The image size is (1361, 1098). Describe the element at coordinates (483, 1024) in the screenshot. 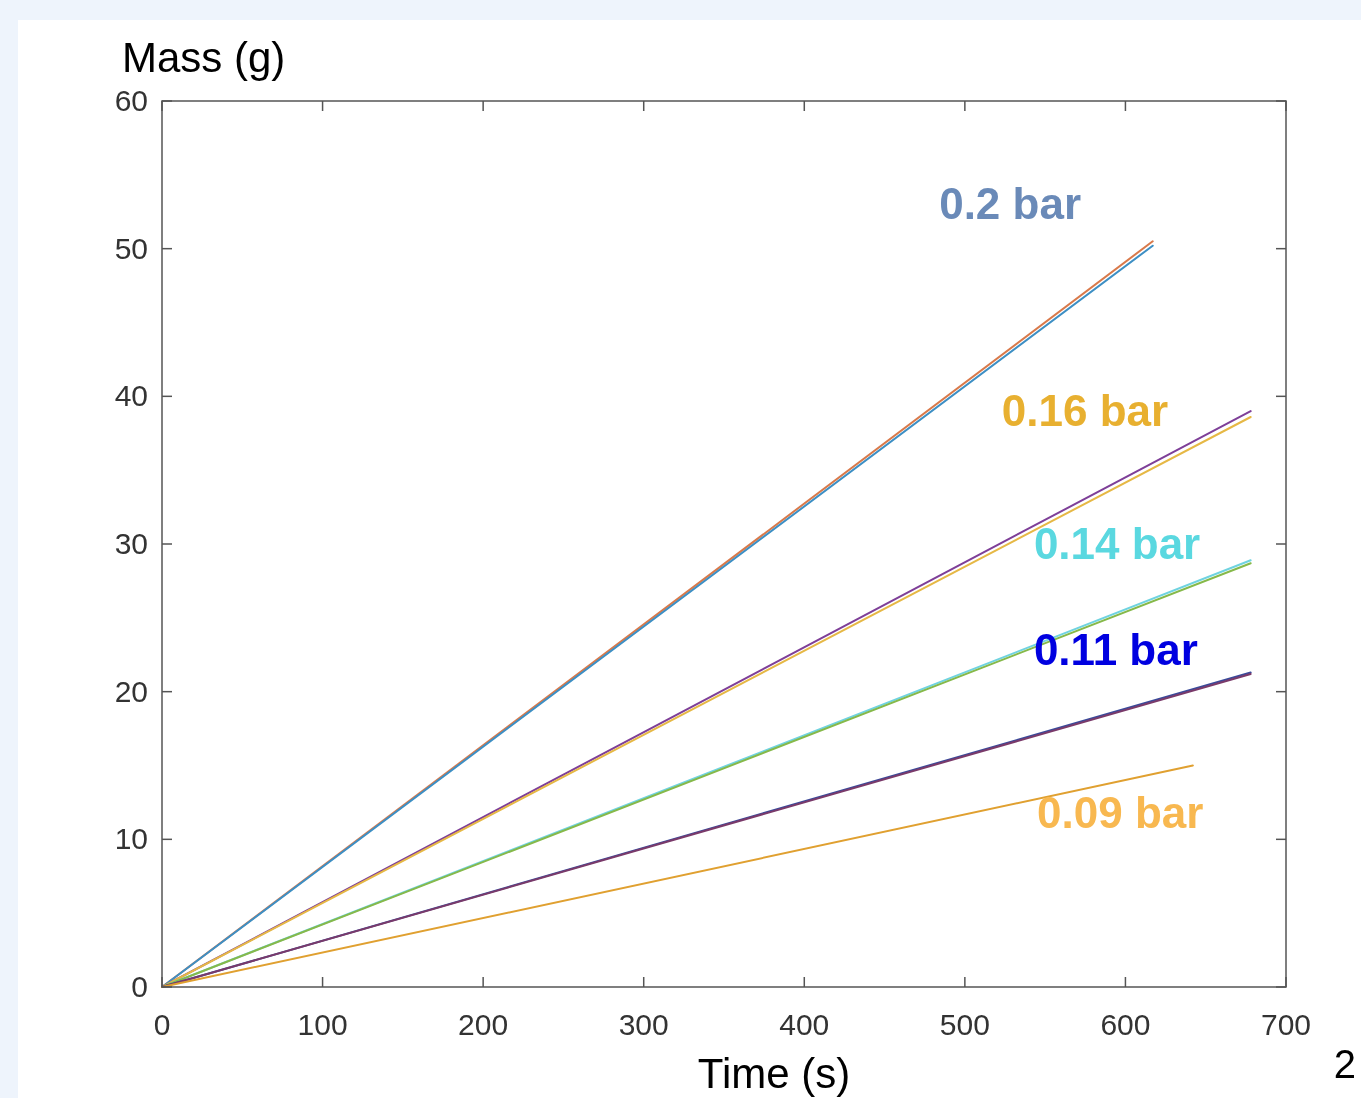

I see `x-tick-label: 200` at that location.